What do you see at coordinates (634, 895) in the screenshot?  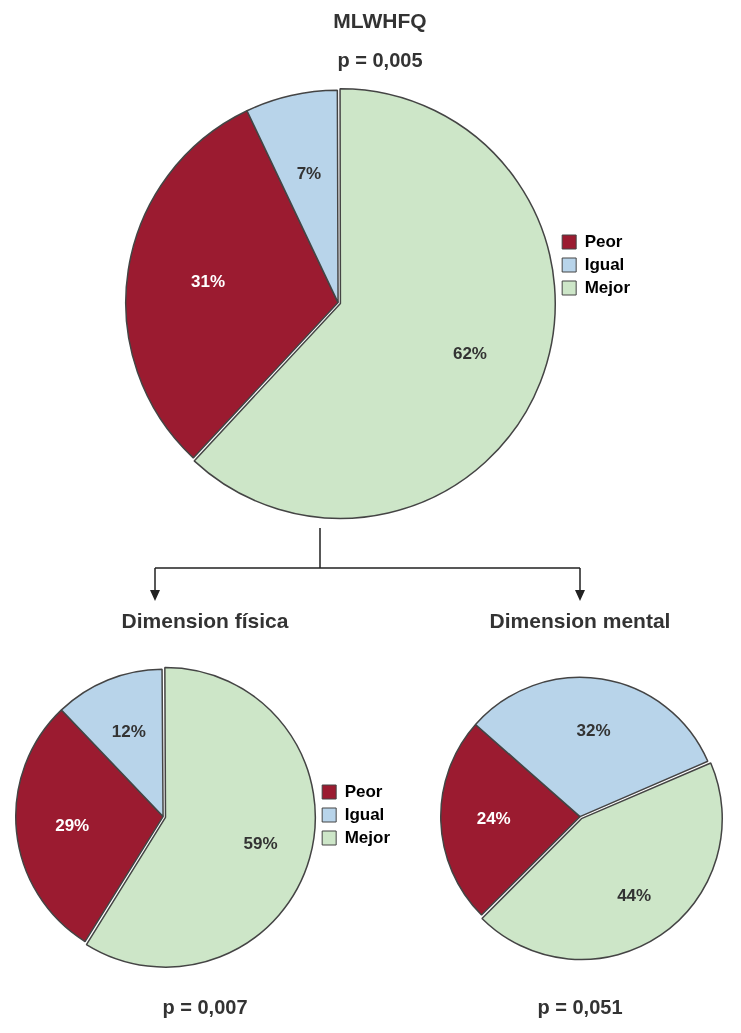 I see `data-label: 44%` at bounding box center [634, 895].